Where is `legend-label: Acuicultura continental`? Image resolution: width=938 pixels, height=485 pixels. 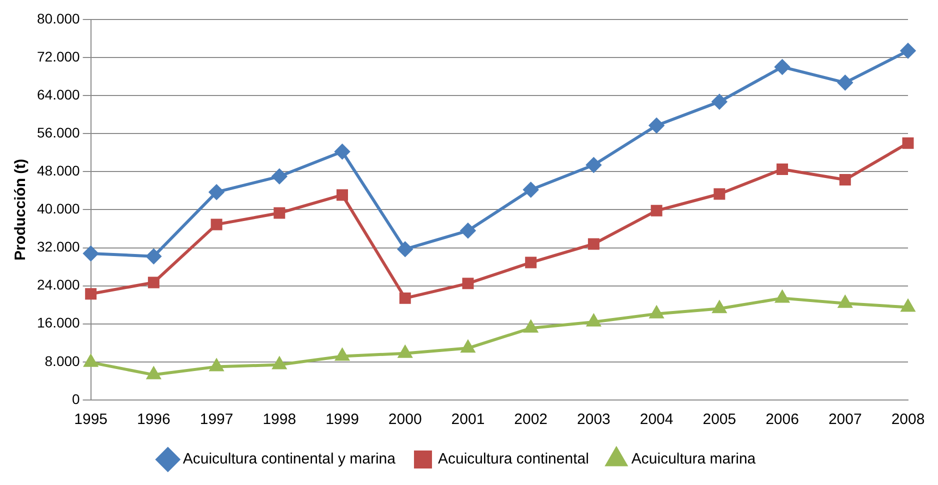
legend-label: Acuicultura continental is located at coordinates (513, 459).